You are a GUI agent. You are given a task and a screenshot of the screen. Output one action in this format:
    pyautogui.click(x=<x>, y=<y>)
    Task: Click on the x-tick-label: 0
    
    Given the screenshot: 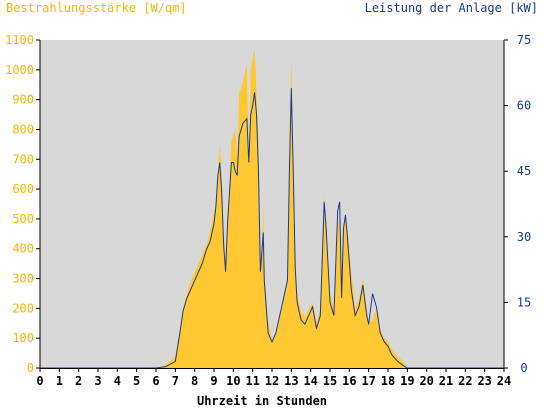 What is the action you would take?
    pyautogui.click(x=39, y=381)
    